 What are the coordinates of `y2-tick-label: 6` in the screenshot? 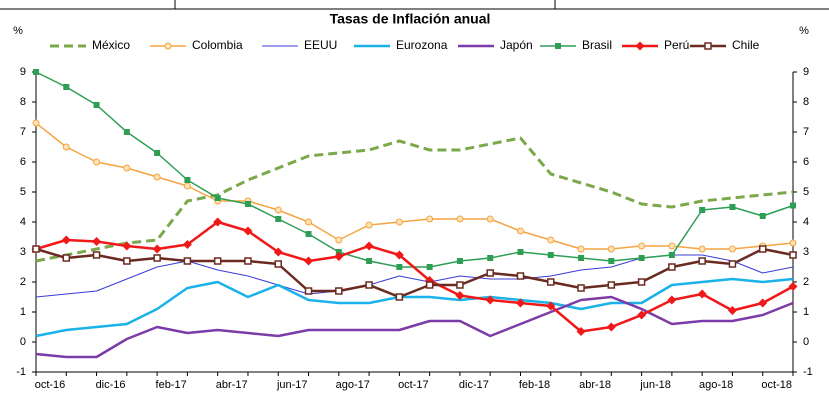 It's located at (806, 162).